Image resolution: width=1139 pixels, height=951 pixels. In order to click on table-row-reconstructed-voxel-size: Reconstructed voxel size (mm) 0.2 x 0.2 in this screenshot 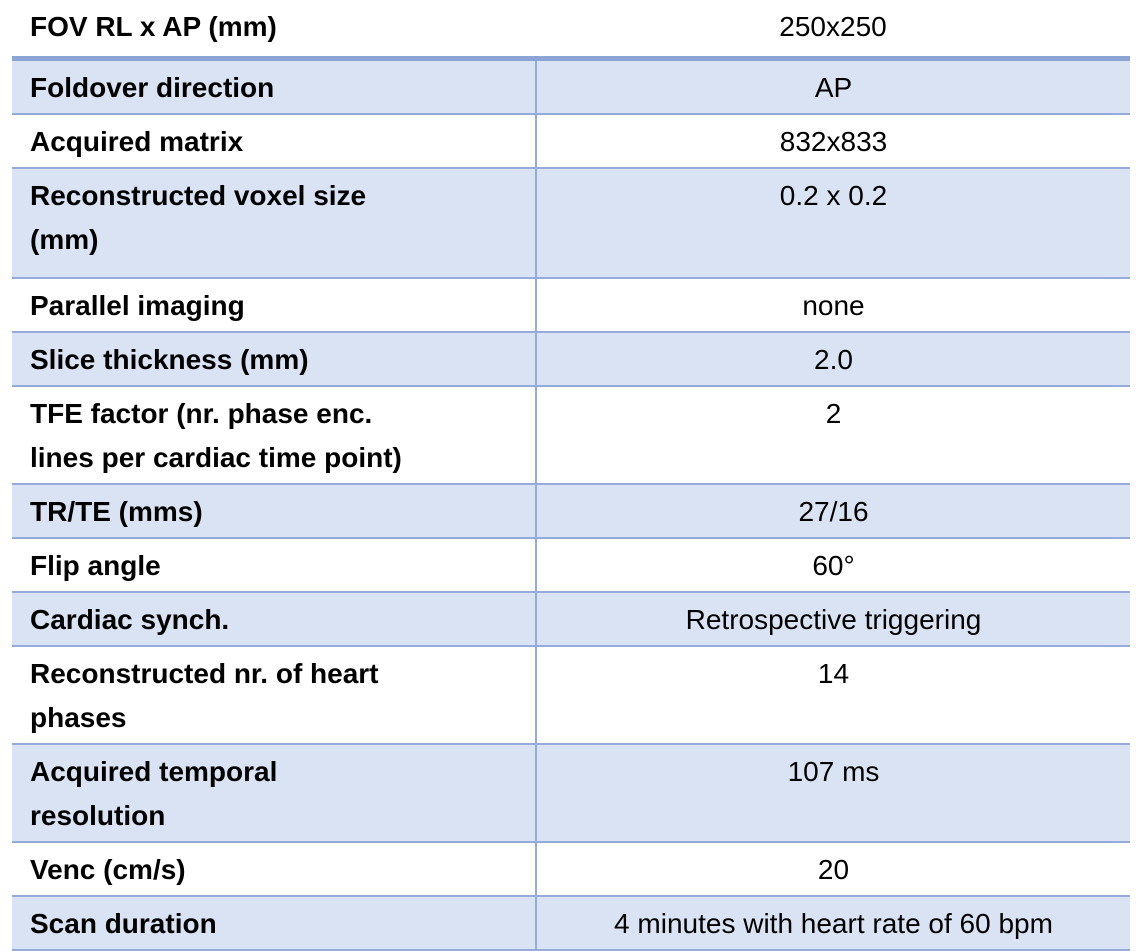, I will do `click(571, 222)`.